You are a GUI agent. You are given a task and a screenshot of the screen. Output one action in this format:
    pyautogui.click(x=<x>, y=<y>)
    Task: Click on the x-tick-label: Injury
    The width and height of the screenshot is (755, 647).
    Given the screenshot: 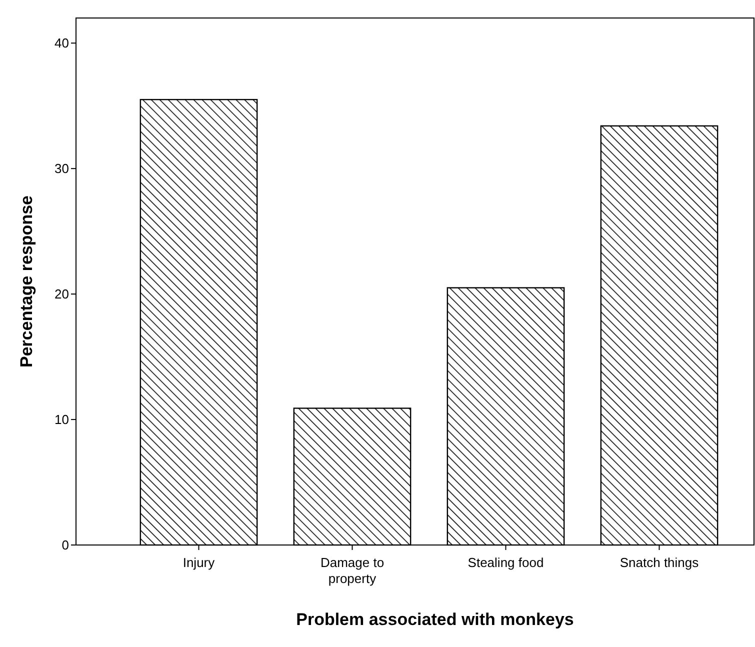 What is the action you would take?
    pyautogui.click(x=199, y=562)
    